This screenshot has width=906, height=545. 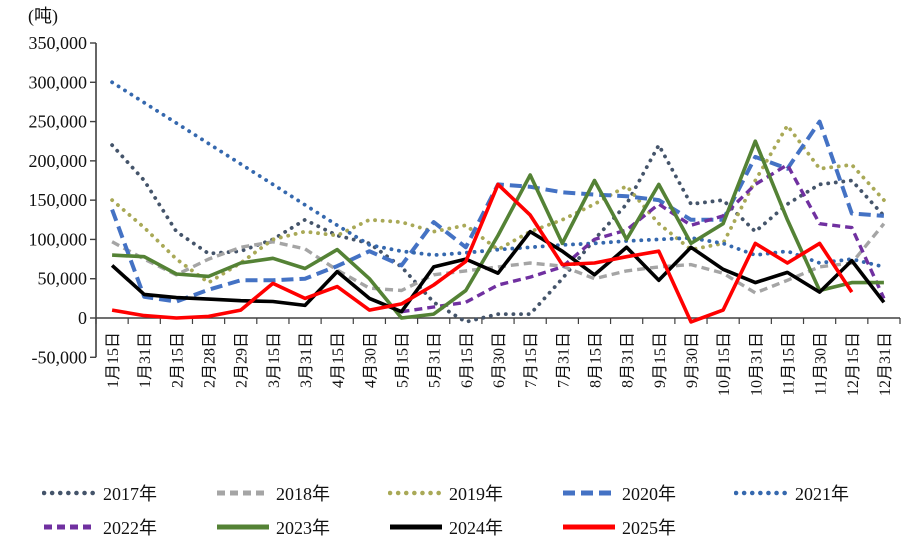 What do you see at coordinates (498, 258) in the screenshot?
I see `series-line-2018` at bounding box center [498, 258].